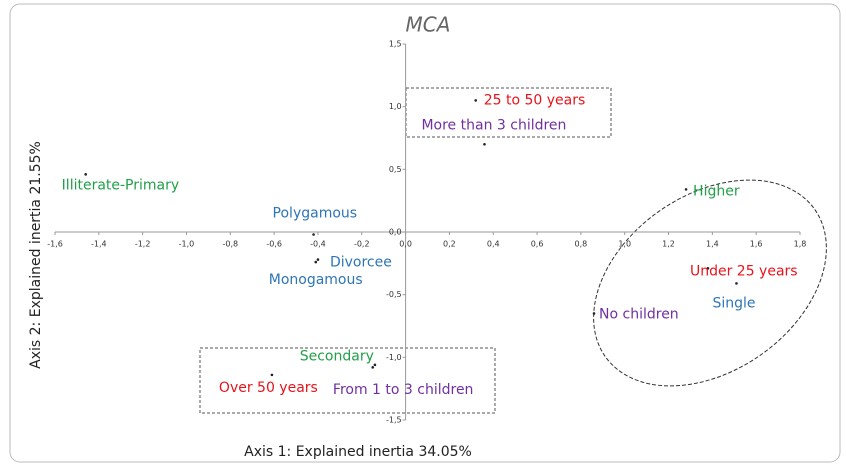 This screenshot has height=472, width=846. I want to click on x-tick-label: 1,0, so click(624, 244).